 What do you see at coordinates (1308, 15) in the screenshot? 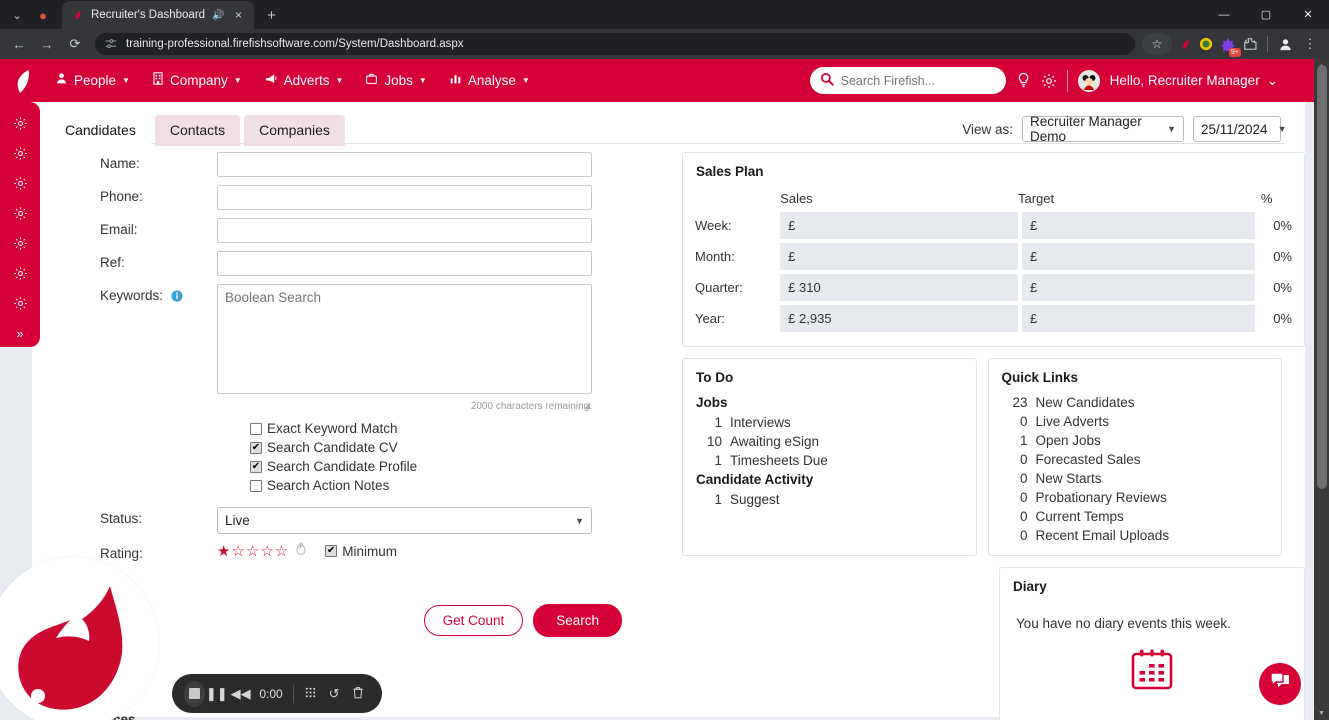
I see `close-window-button: ✕` at bounding box center [1308, 15].